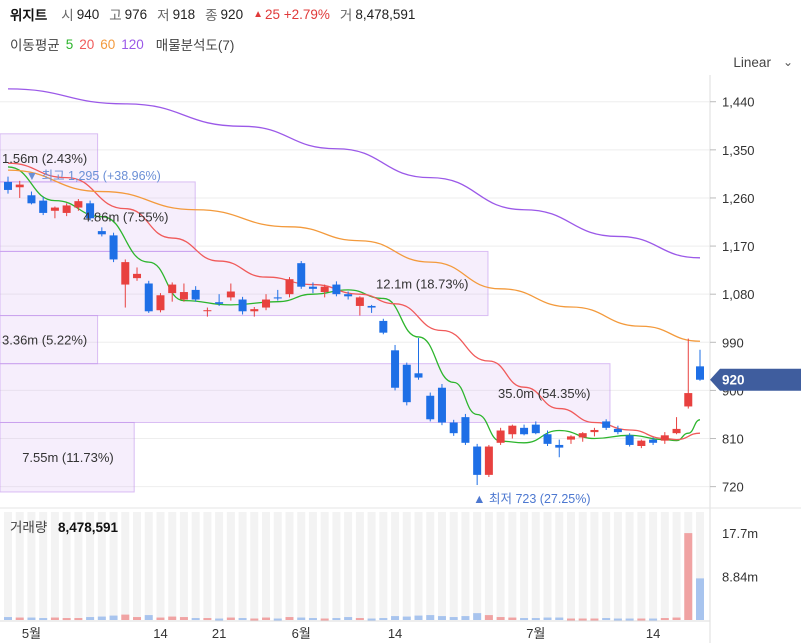  I want to click on volume-profile-label: 3.36m (5.22%), so click(44, 340).